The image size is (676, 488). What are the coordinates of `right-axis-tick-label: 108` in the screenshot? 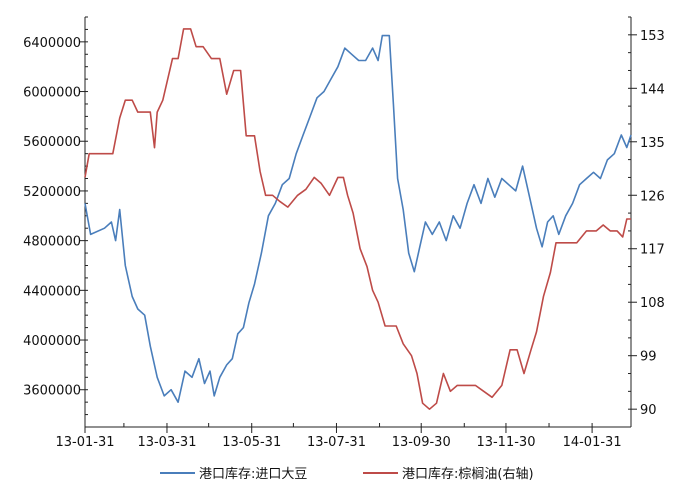 It's located at (652, 303).